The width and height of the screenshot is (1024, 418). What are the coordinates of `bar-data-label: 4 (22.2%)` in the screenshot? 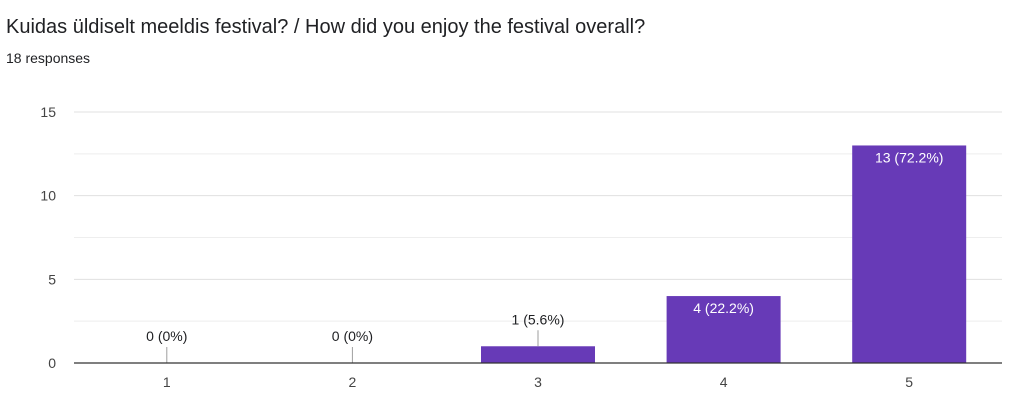 It's located at (723, 308).